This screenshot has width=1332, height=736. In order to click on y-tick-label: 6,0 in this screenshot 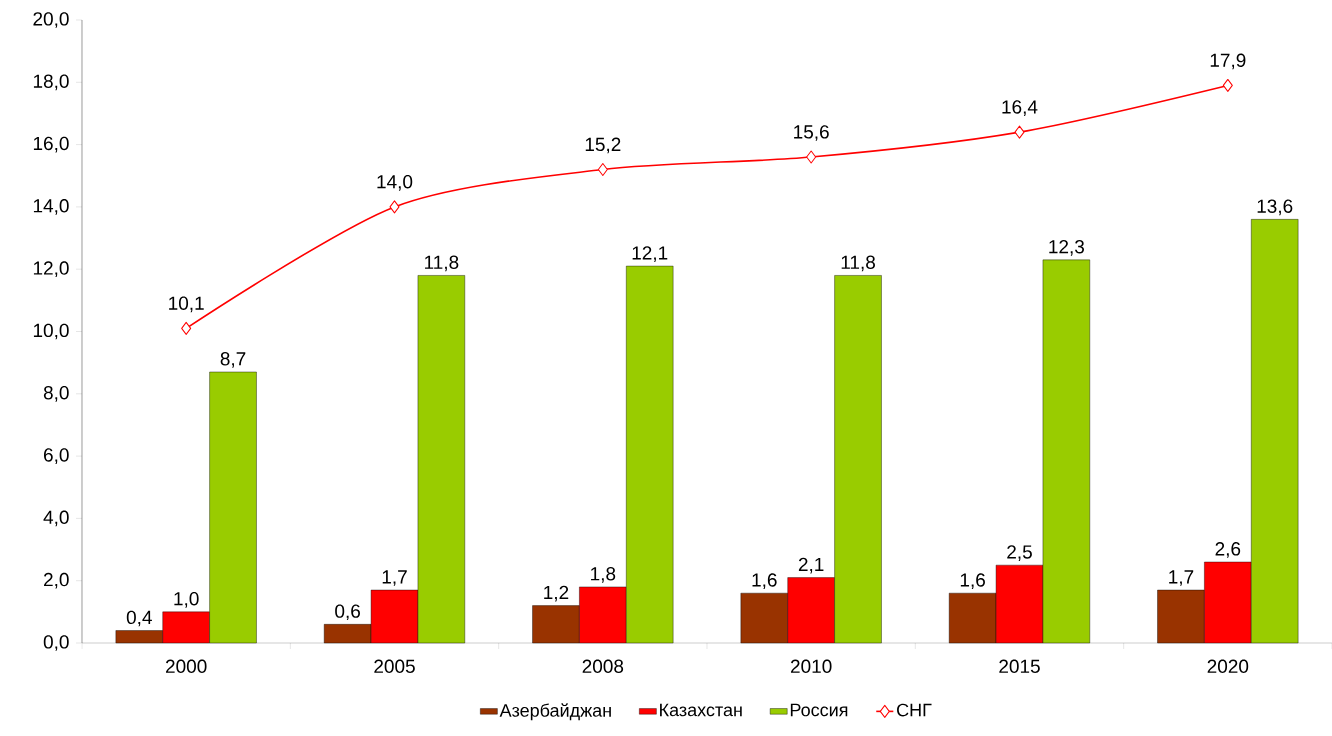, I will do `click(56, 456)`.